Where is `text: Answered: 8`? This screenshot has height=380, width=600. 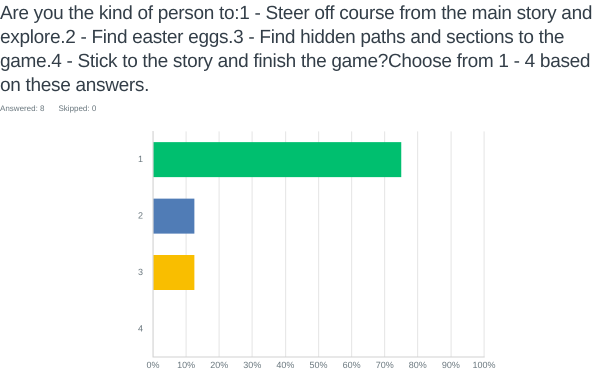
text: Answered: 8 is located at coordinates (22, 108).